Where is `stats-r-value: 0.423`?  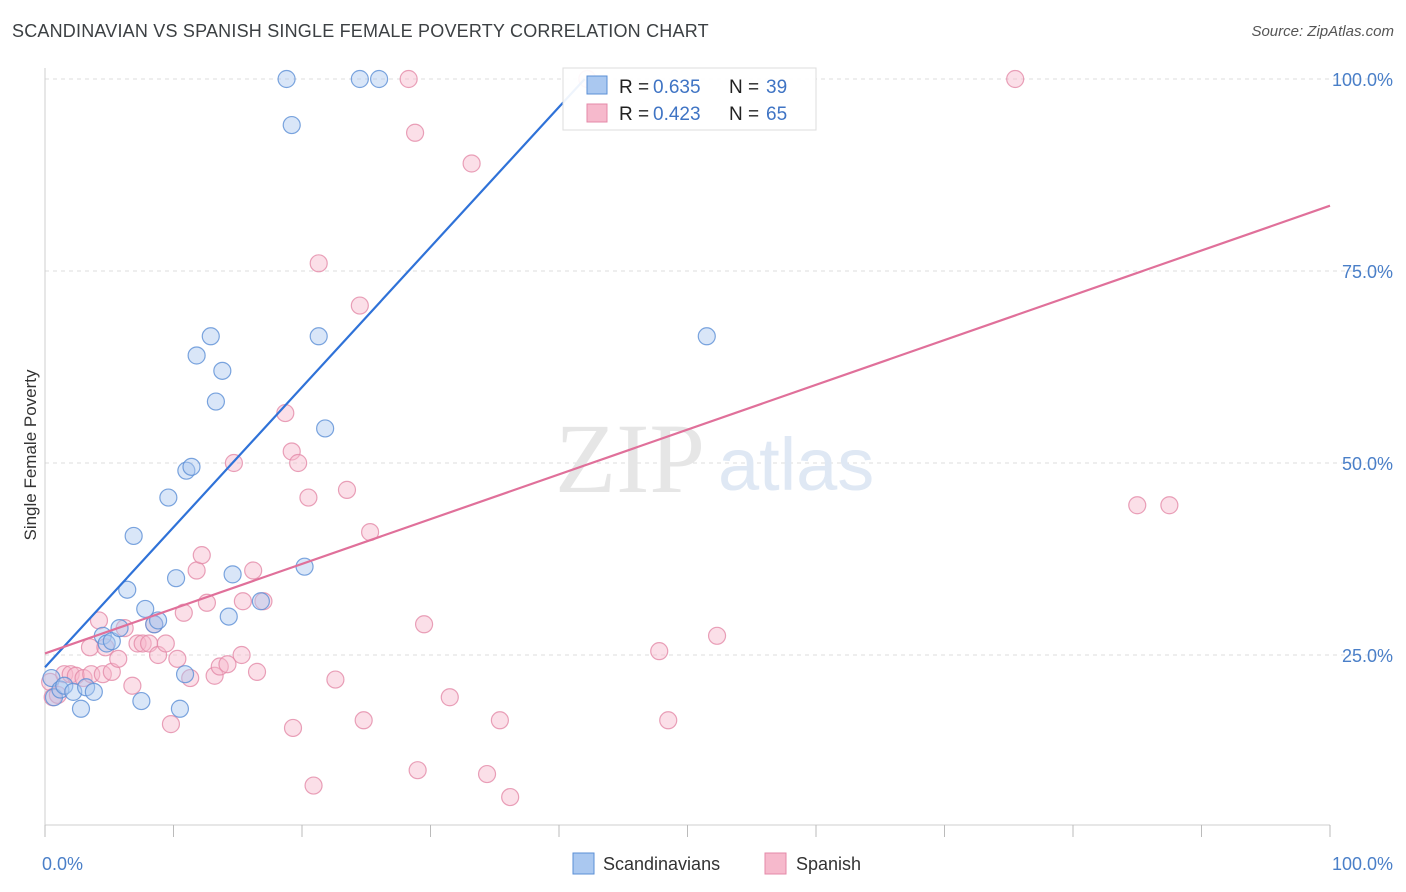 stats-r-value: 0.423 is located at coordinates (677, 114).